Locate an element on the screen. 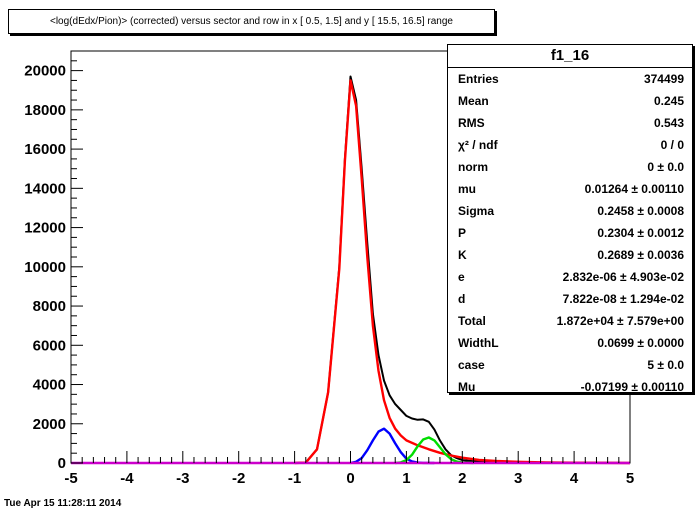 This screenshot has height=514, width=700. stats-label: WidthL is located at coordinates (478, 343).